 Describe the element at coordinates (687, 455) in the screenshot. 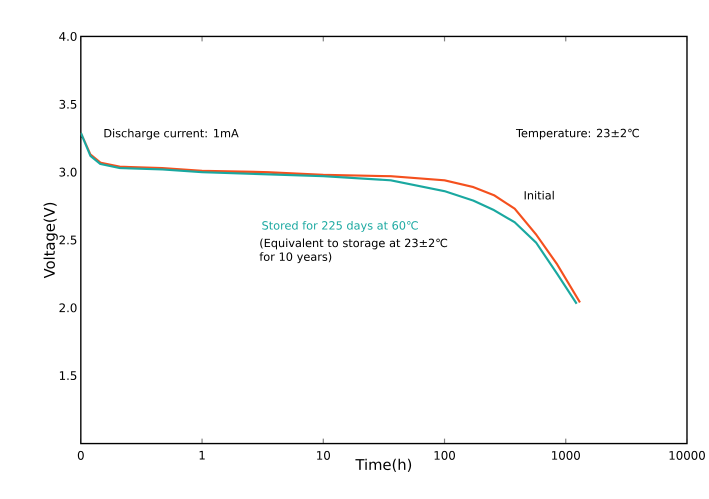

I see `x-tick-label: 10000` at that location.